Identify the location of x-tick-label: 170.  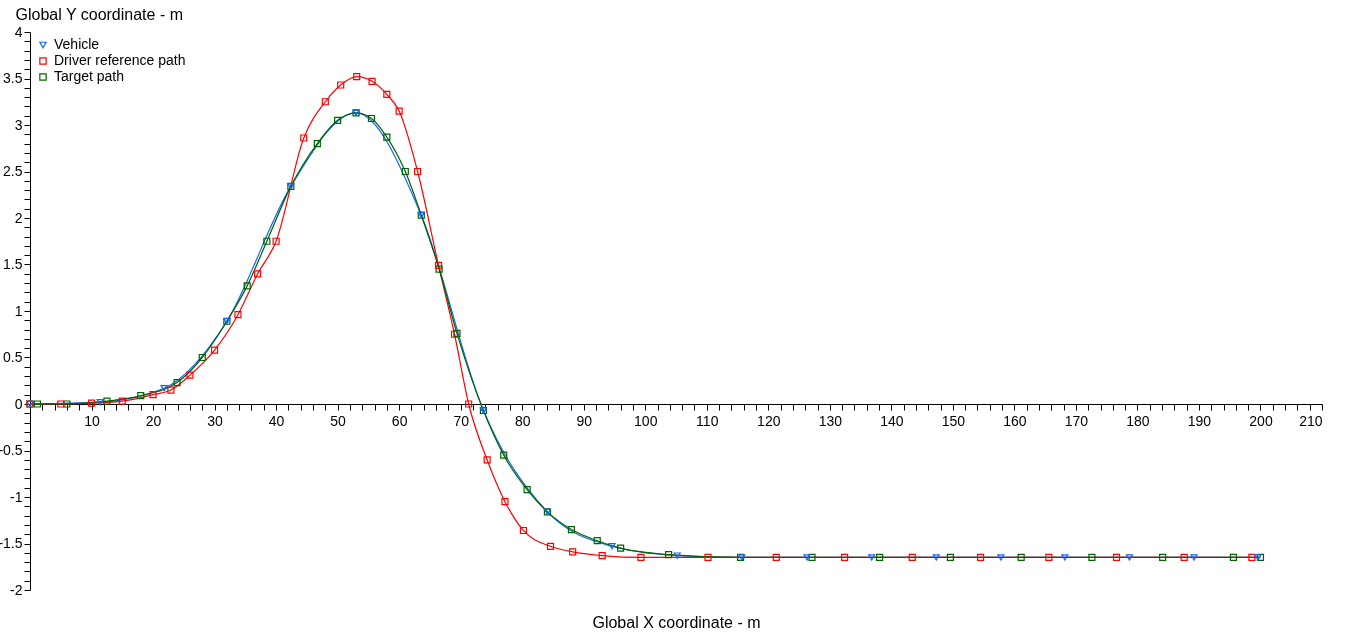
(1076, 420).